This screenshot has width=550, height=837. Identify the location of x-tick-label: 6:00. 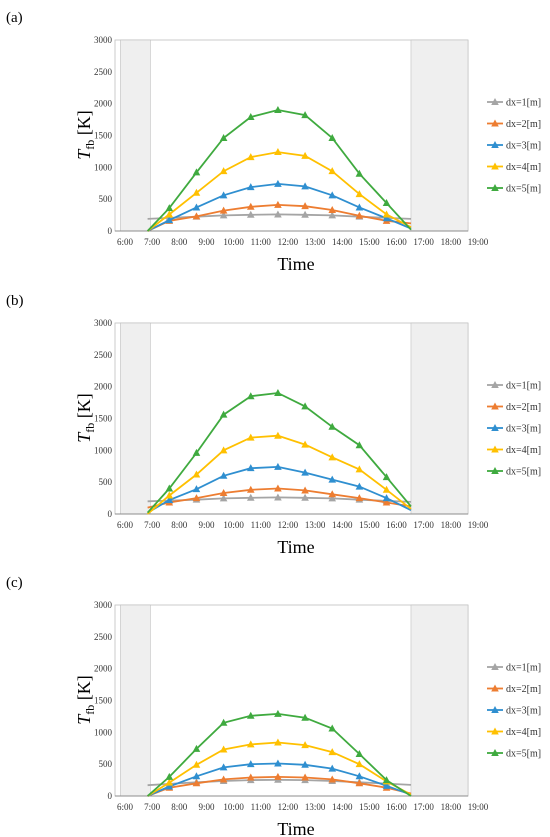
(125, 242).